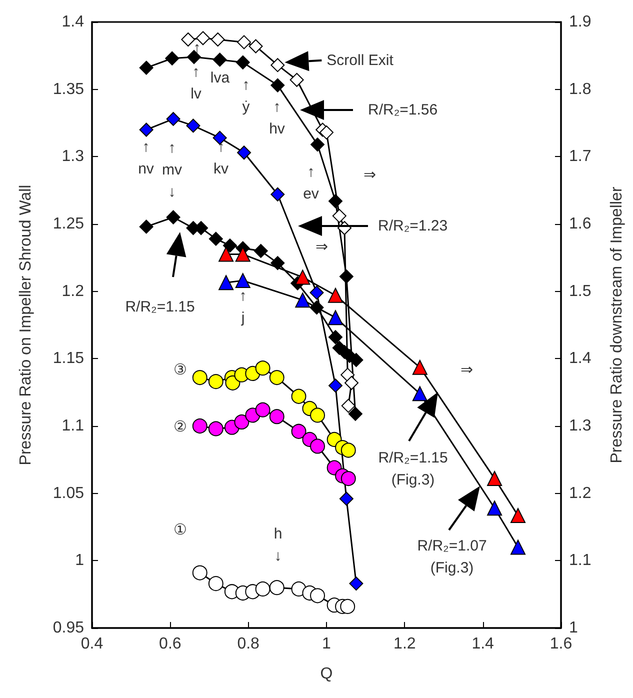  I want to click on annotation: ↑ ev, so click(311, 183).